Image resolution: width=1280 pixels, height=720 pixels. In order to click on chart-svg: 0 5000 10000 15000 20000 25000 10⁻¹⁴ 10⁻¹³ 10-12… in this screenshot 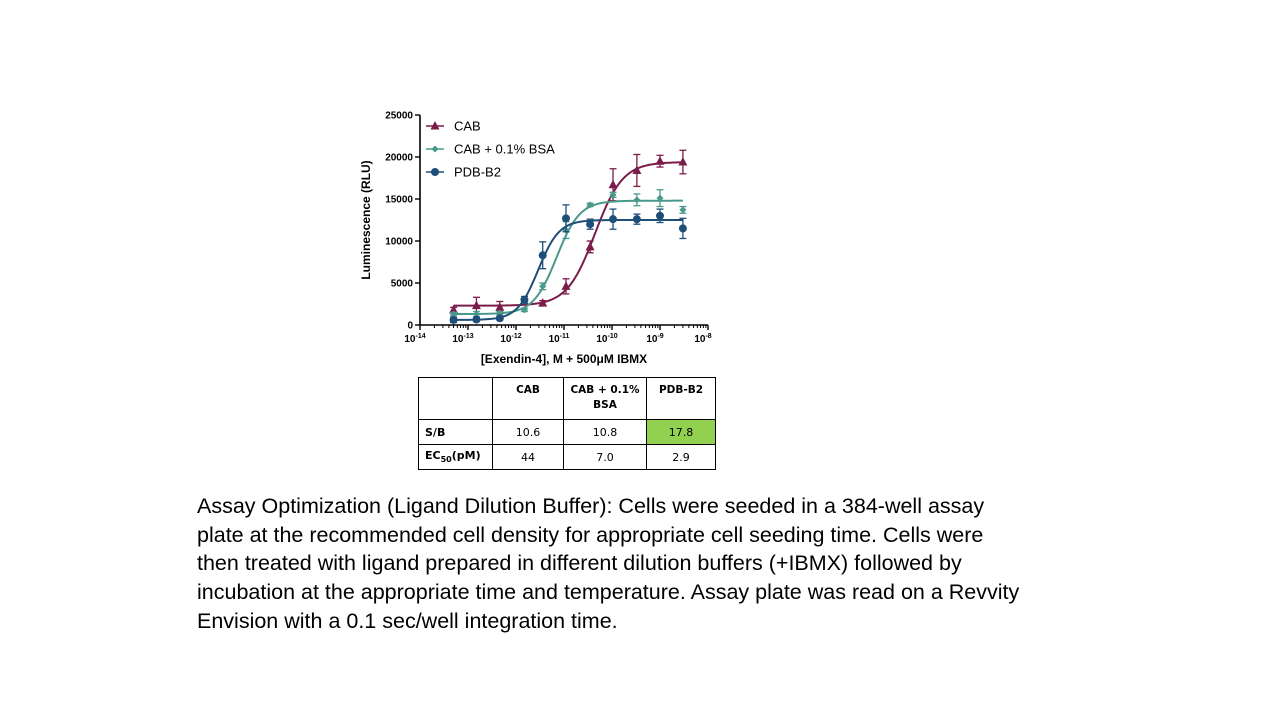, I will do `click(535, 239)`.